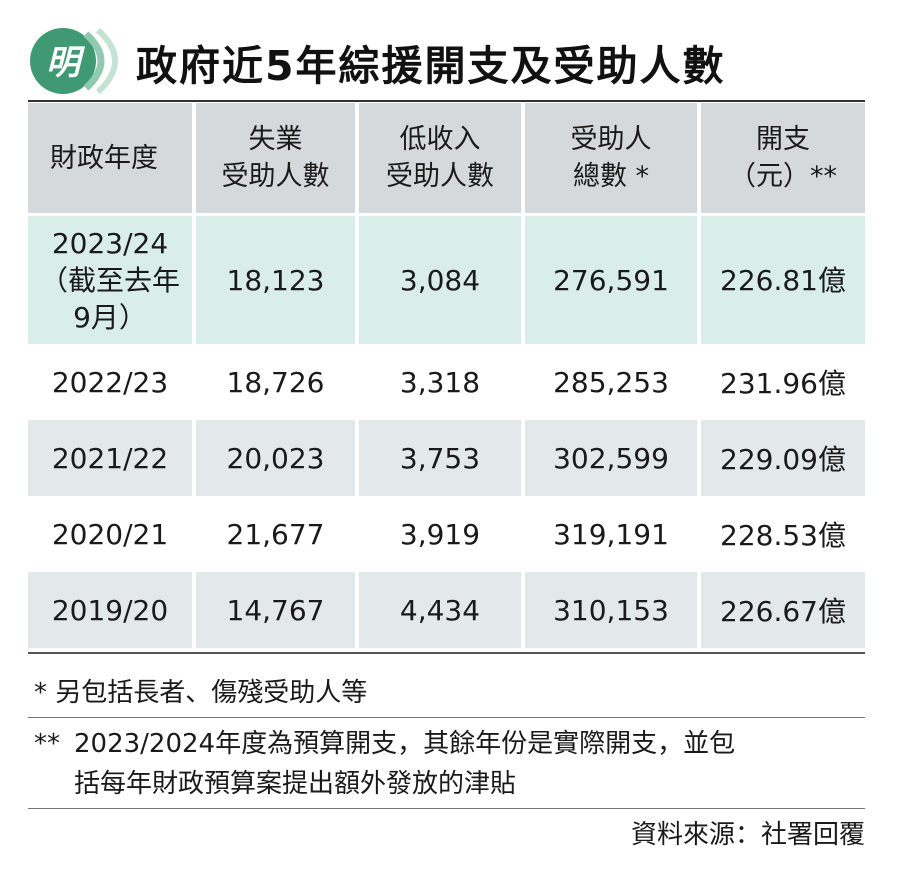 The image size is (897, 871). What do you see at coordinates (613, 610) in the screenshot?
I see `cell-total: 310,153` at bounding box center [613, 610].